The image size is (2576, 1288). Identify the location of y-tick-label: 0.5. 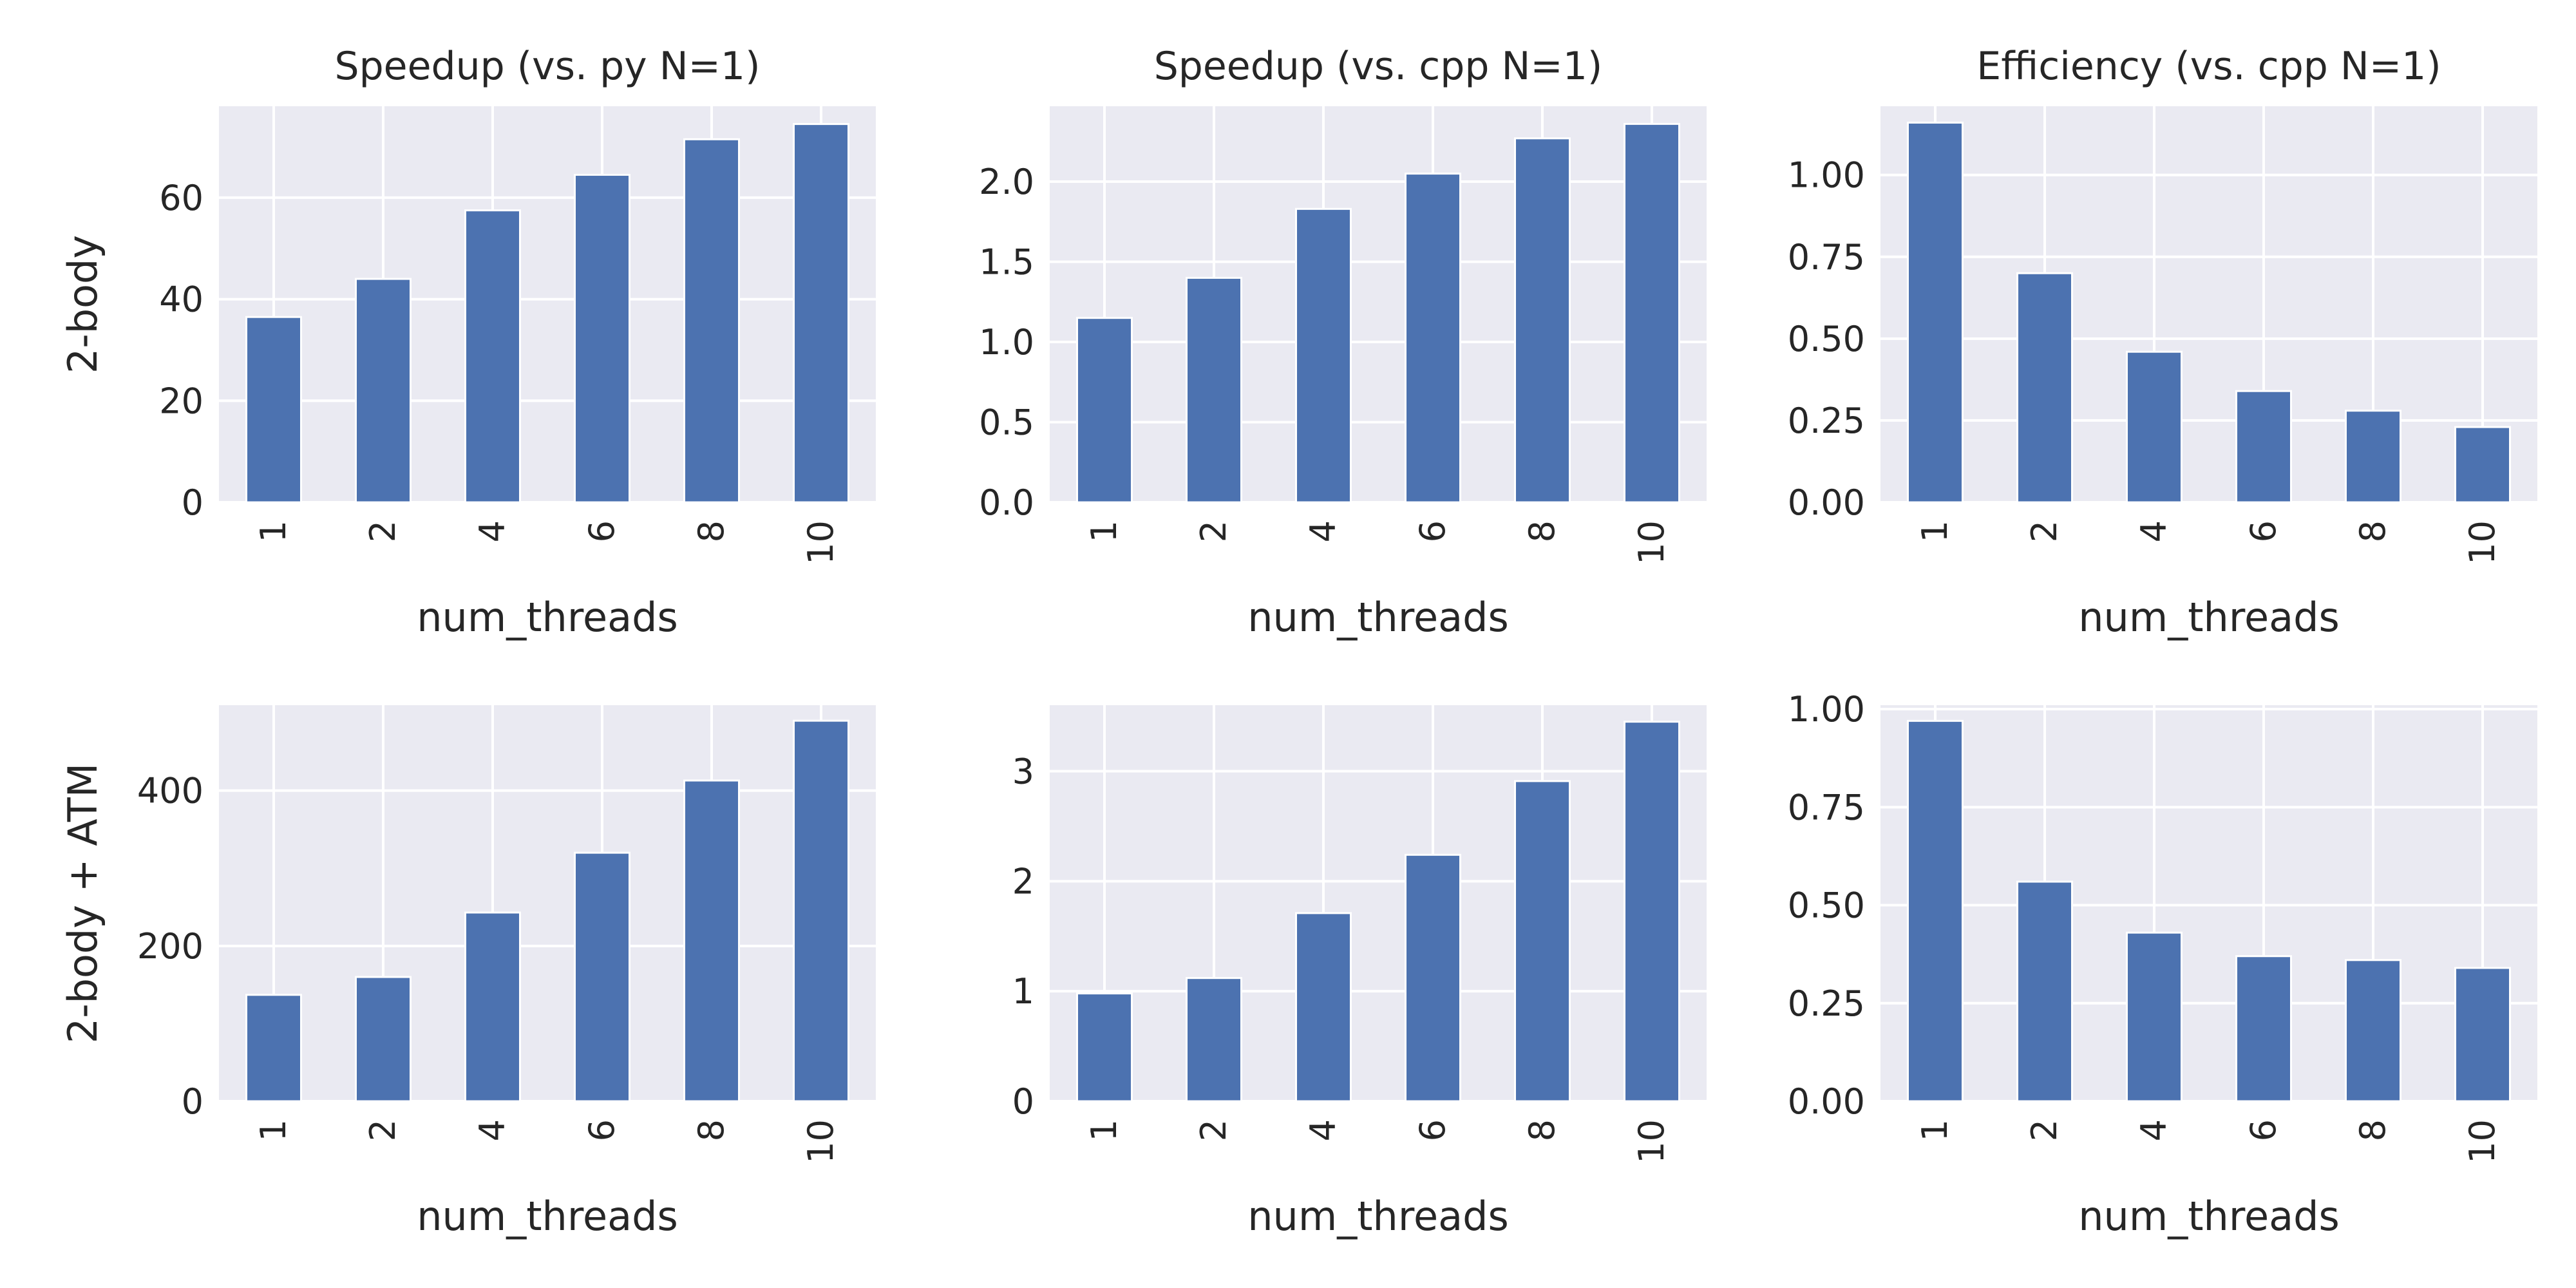
(1007, 422).